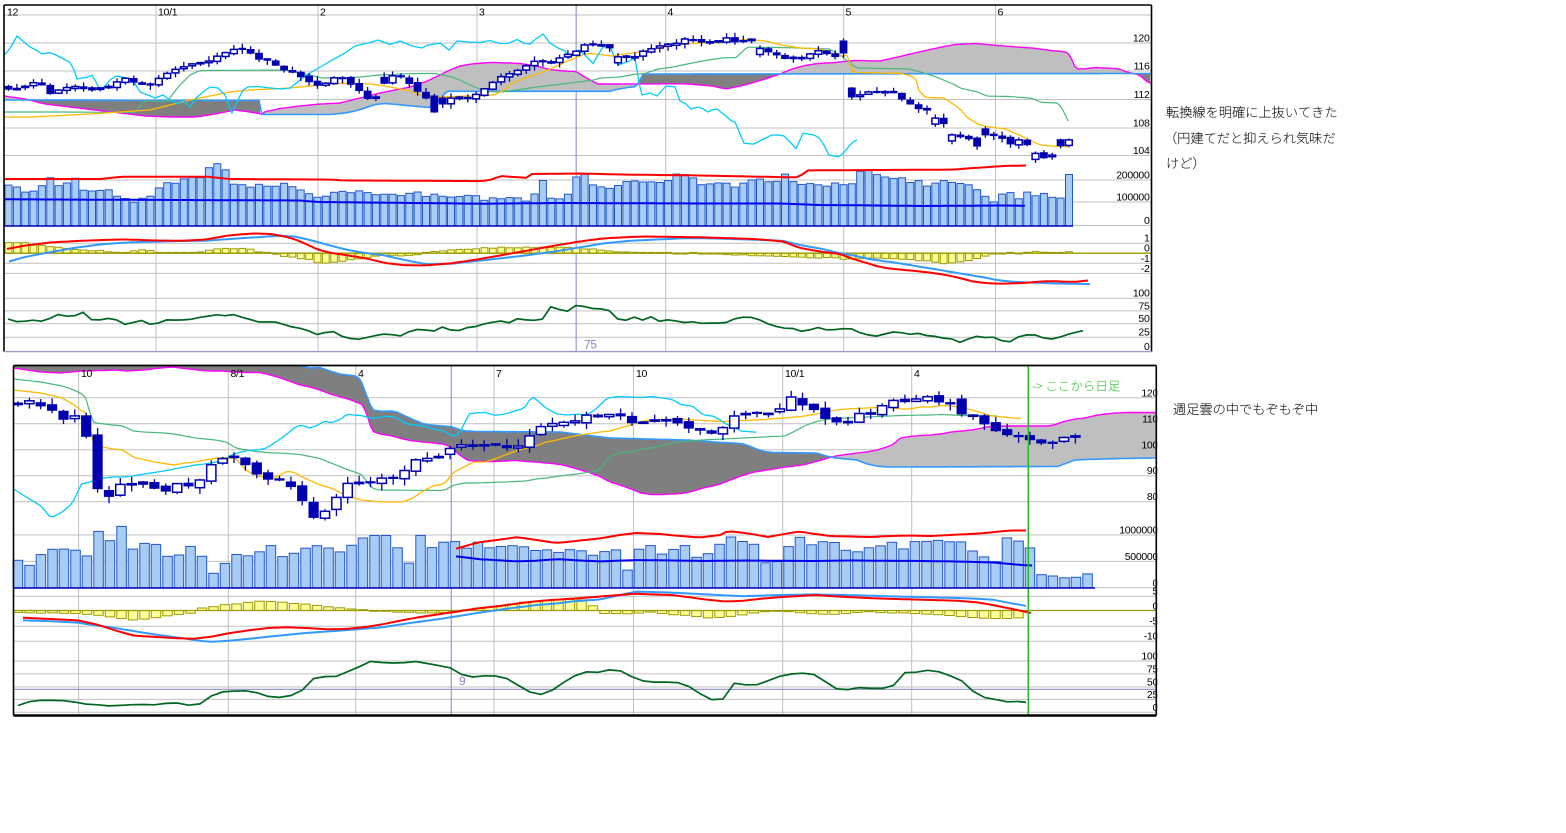 This screenshot has width=1566, height=833. I want to click on svg-text: -10, so click(1151, 637).